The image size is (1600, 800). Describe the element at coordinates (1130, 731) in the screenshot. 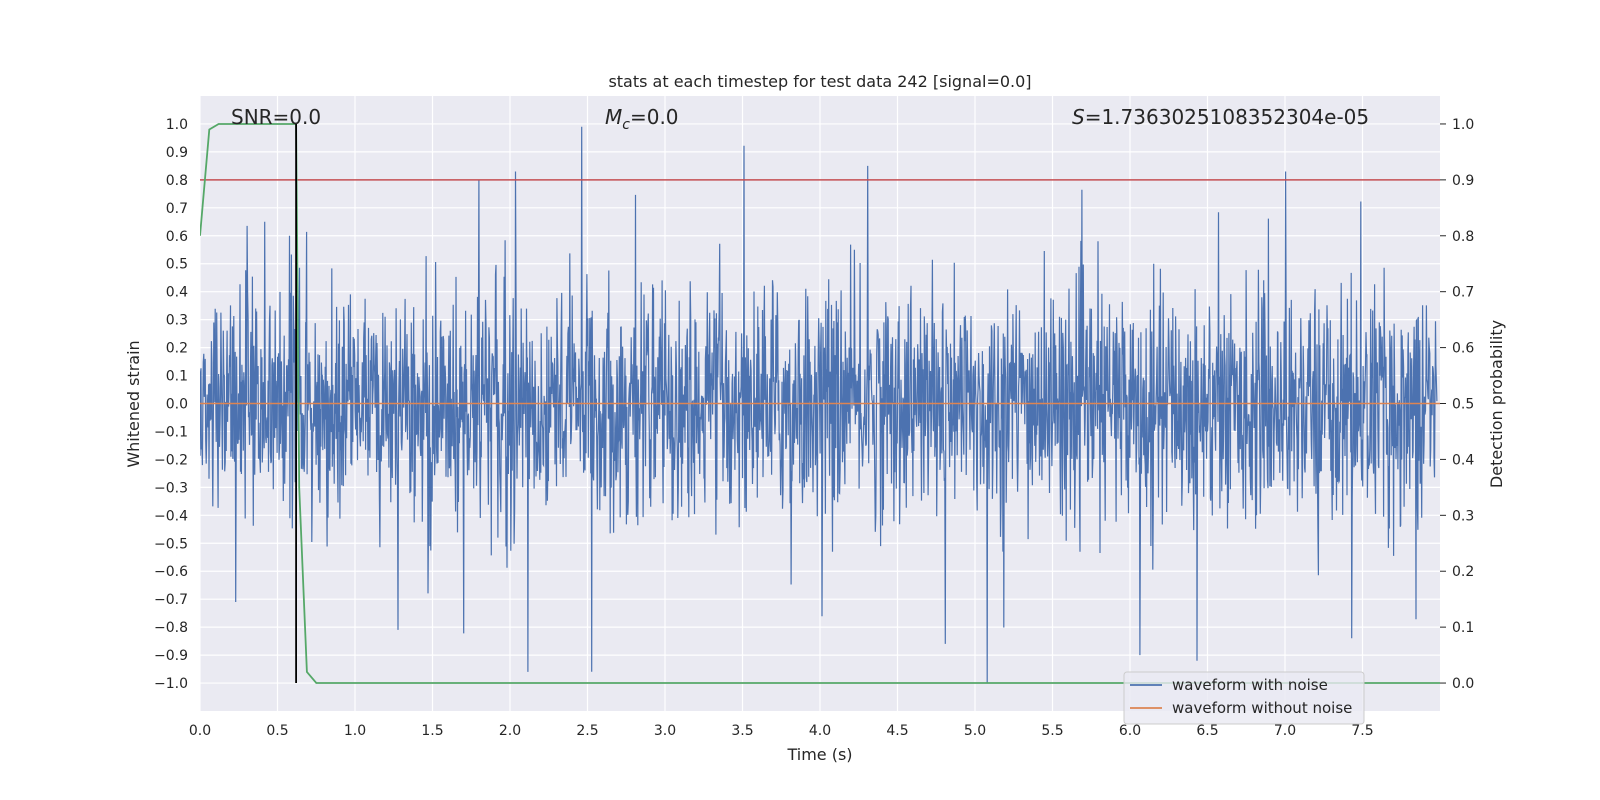

I see `x-tick-label: 6.0` at that location.